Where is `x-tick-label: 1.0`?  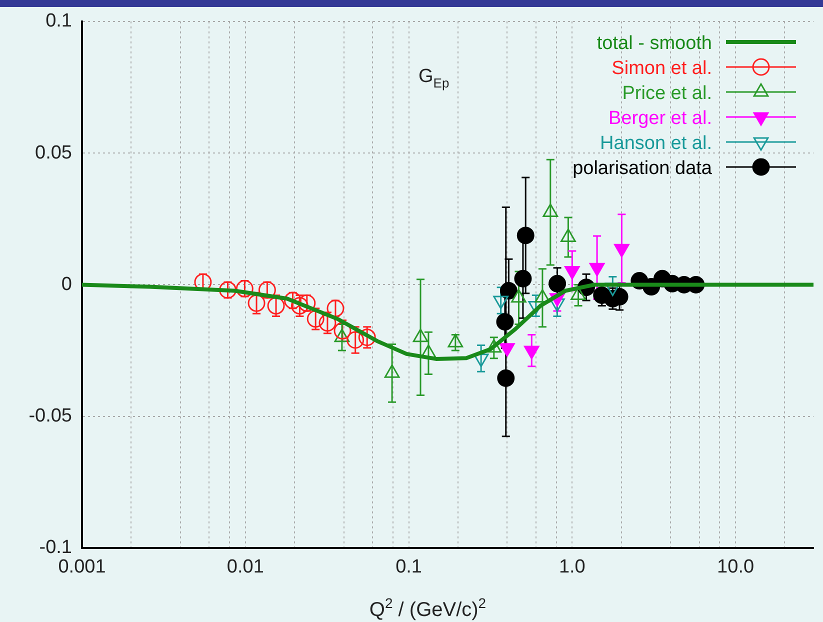 x-tick-label: 1.0 is located at coordinates (572, 567).